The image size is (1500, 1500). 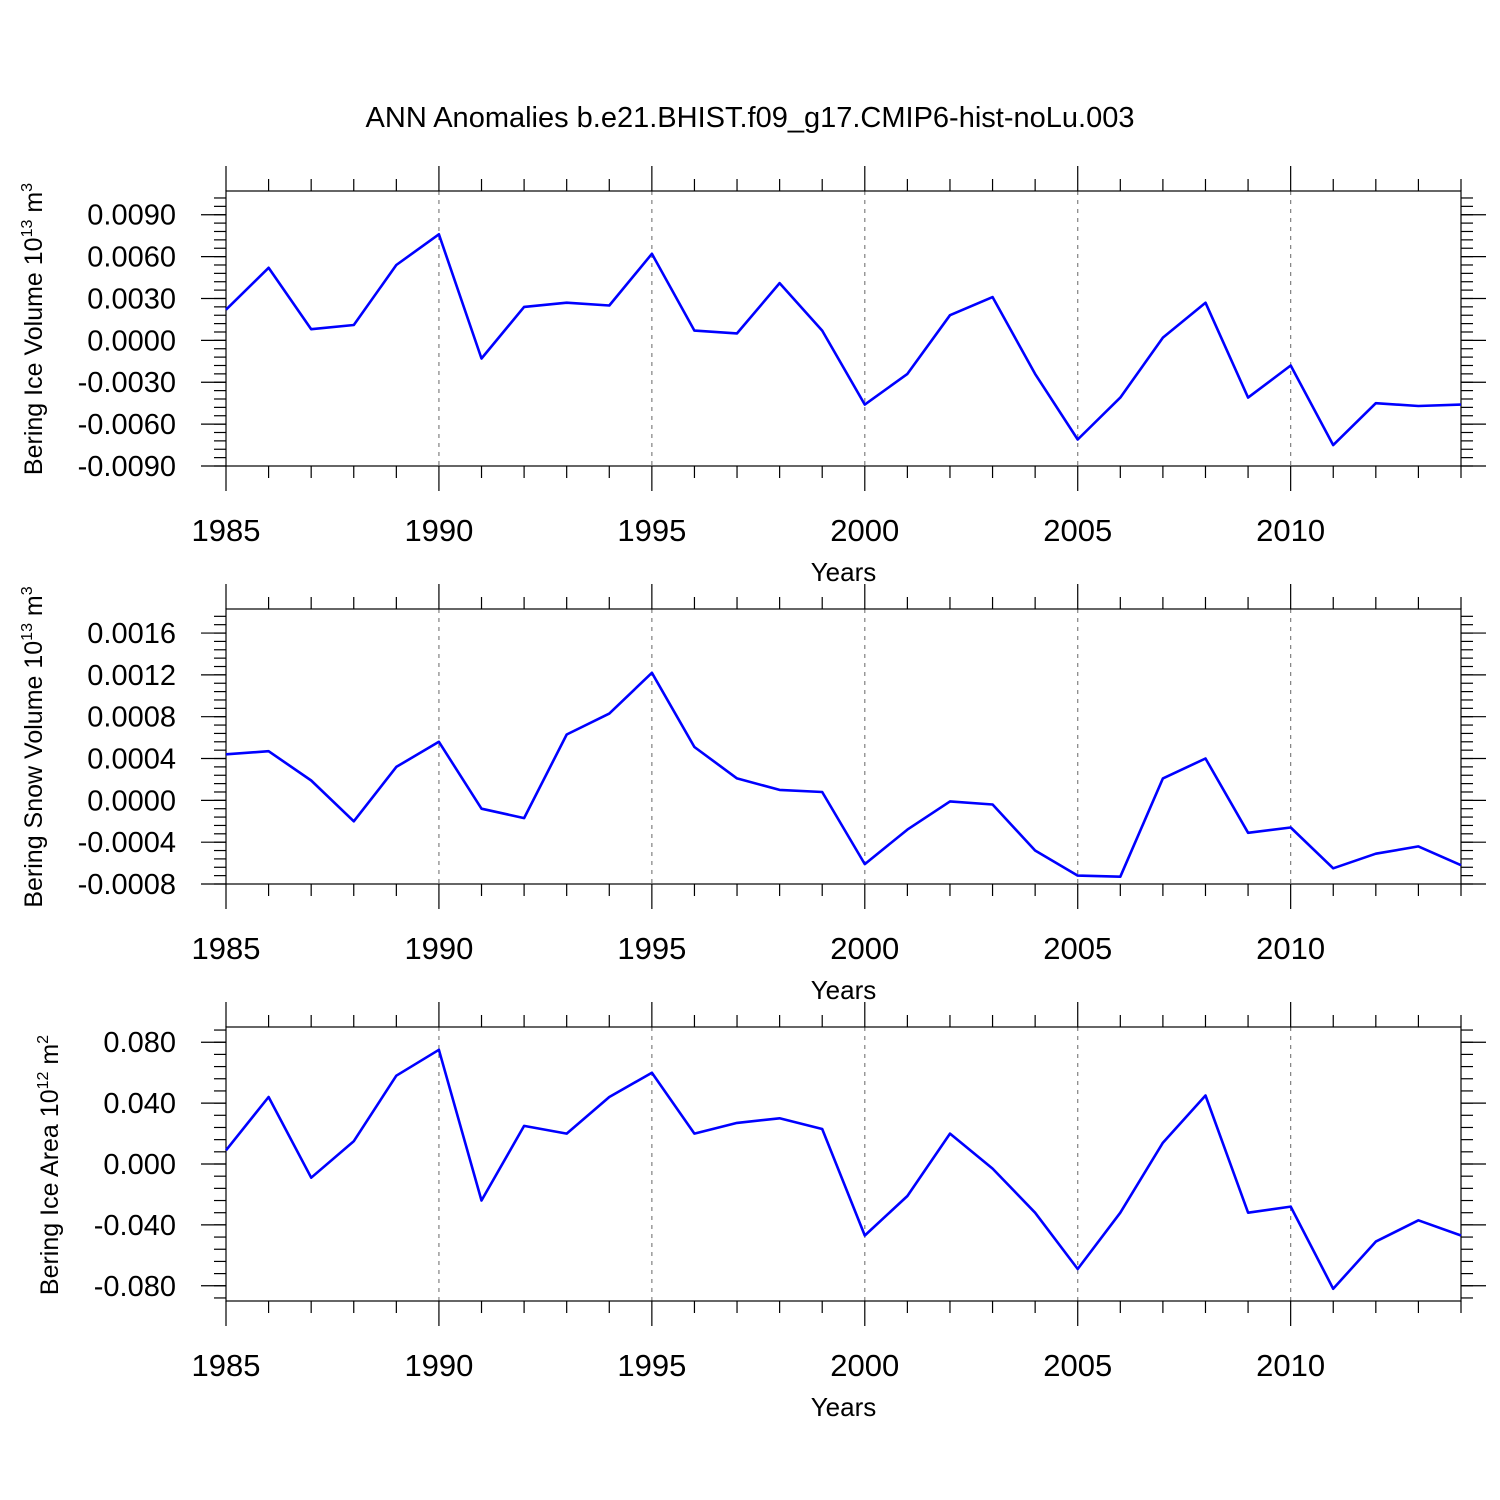 I want to click on y-tick-label: 0.080, so click(x=139, y=1043).